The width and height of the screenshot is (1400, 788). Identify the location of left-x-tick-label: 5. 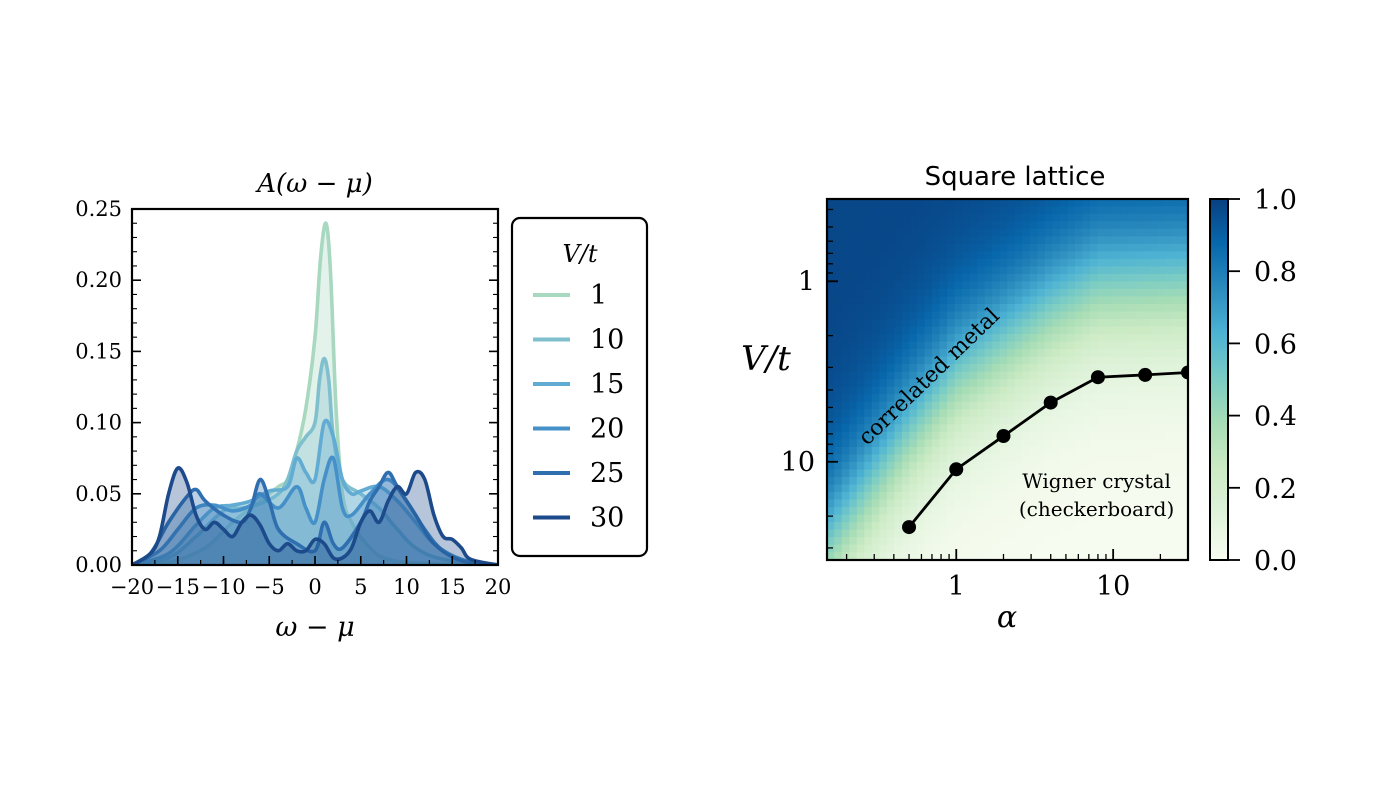
(360, 587).